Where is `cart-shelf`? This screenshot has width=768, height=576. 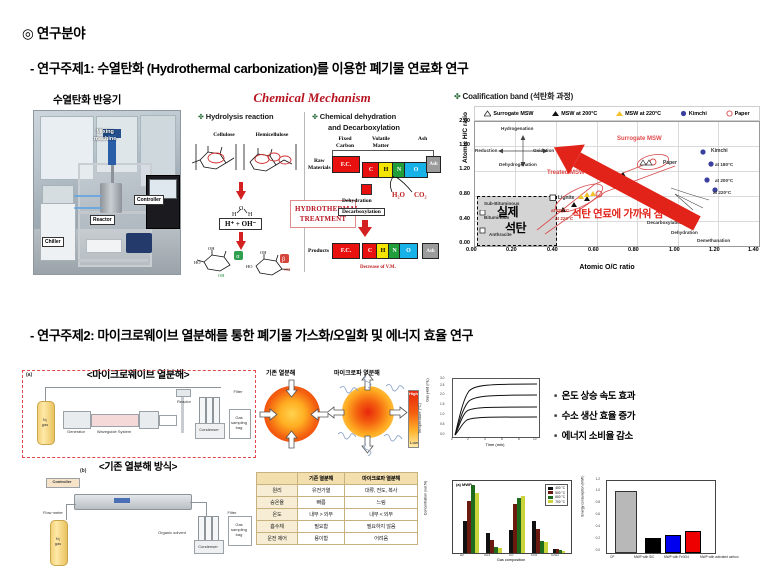
cart-shelf is located at coordinates (113, 260).